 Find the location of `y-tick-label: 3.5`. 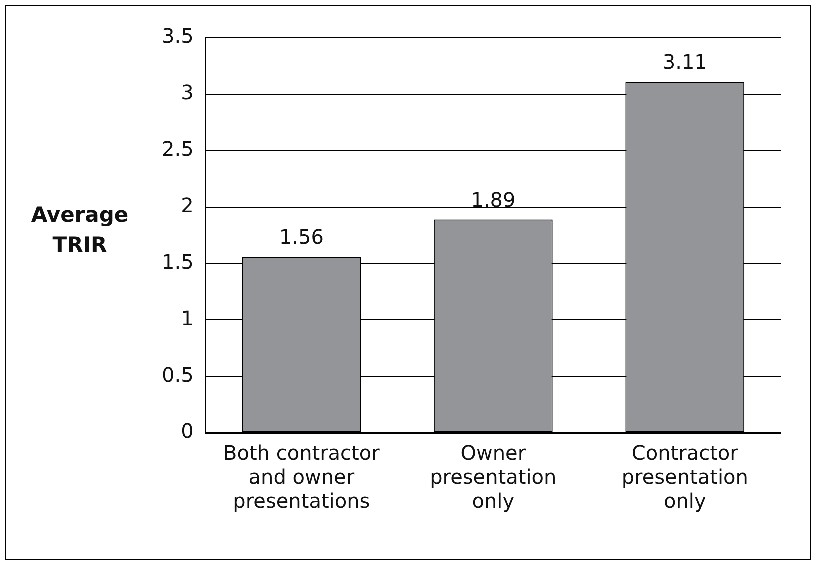

y-tick-label: 3.5 is located at coordinates (178, 36).